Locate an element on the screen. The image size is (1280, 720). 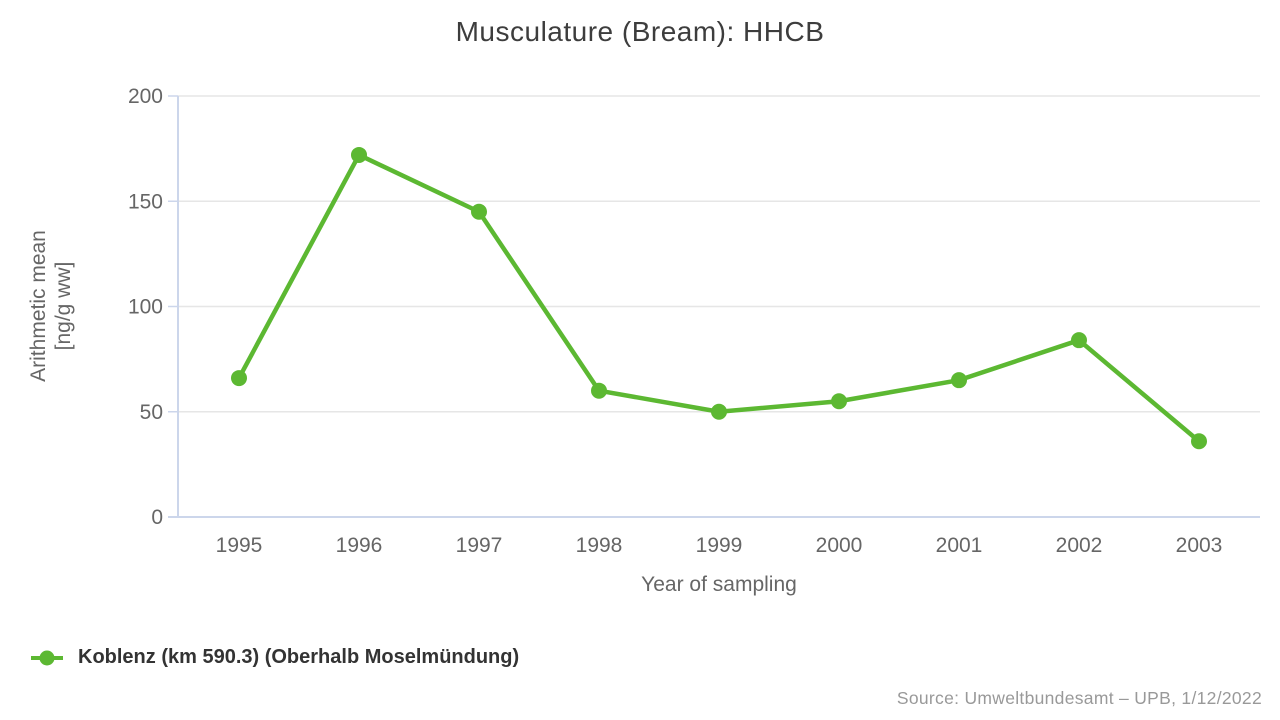
x-tick-label-1995: 1995 is located at coordinates (239, 545).